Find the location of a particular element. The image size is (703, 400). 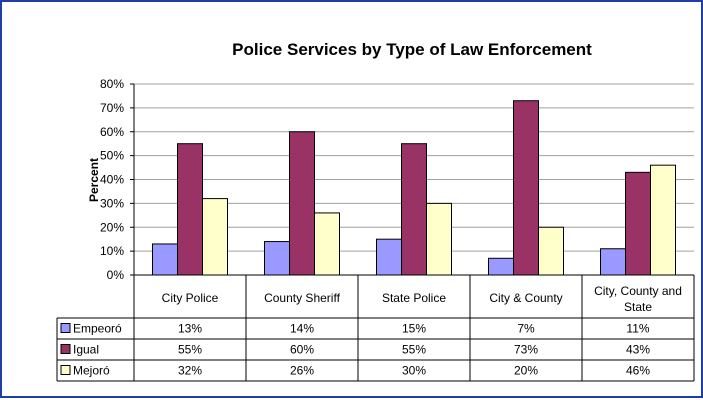

y-tick-label: 60% is located at coordinates (112, 132).